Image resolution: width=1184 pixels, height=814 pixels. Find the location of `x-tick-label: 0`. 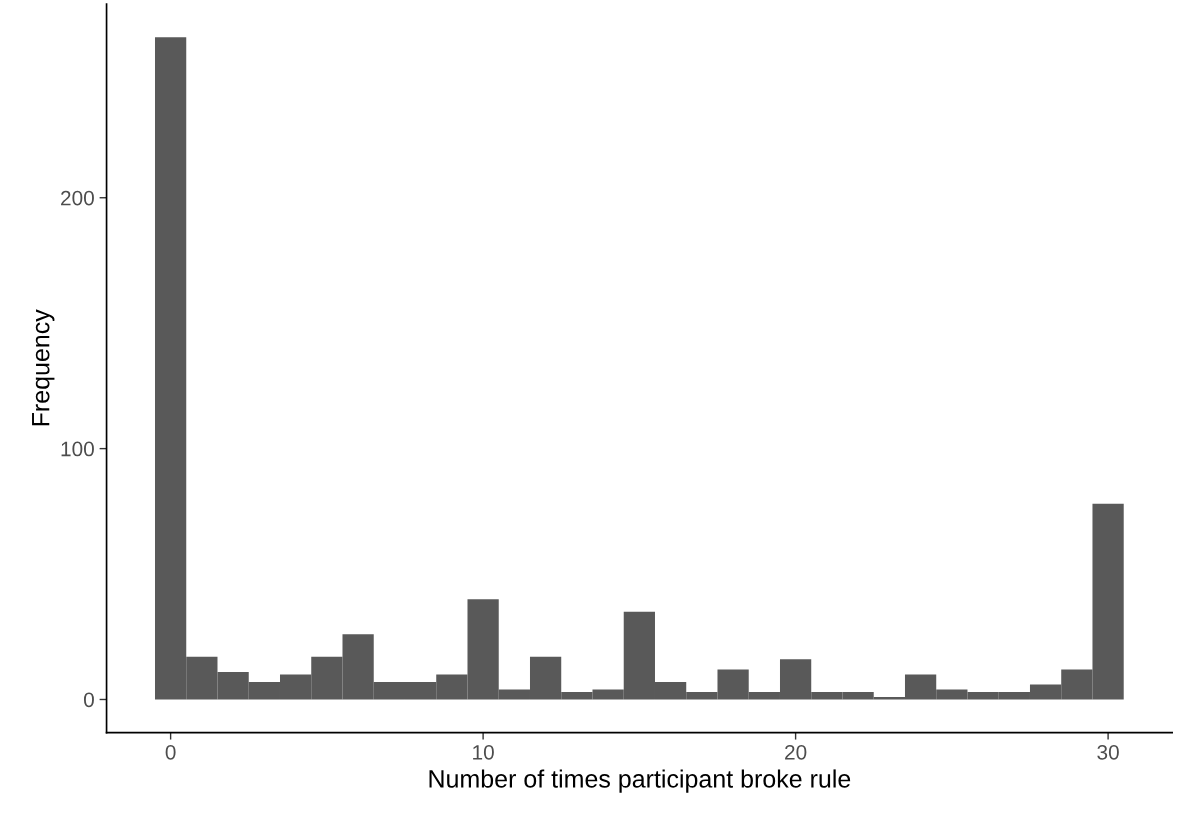

x-tick-label: 0 is located at coordinates (170, 752).